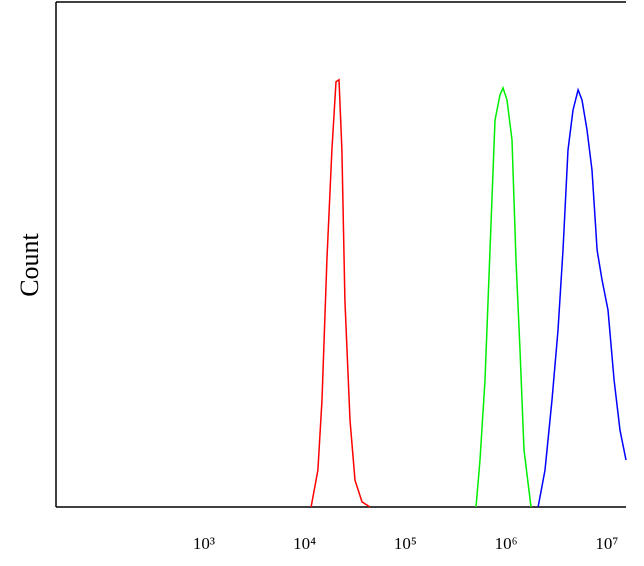  Describe the element at coordinates (506, 543) in the screenshot. I see `x-tick-label: 10⁶` at that location.